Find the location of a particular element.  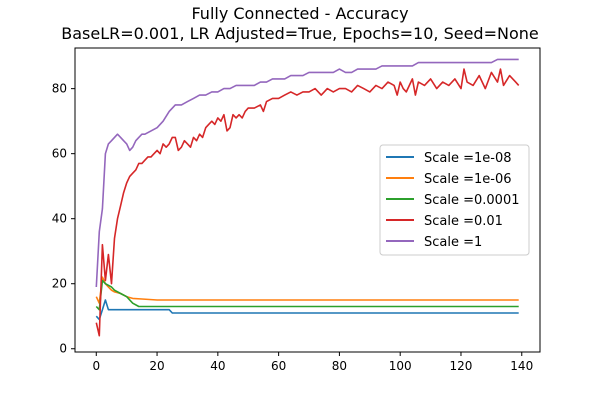

x-tick-label: 20 is located at coordinates (156, 366).